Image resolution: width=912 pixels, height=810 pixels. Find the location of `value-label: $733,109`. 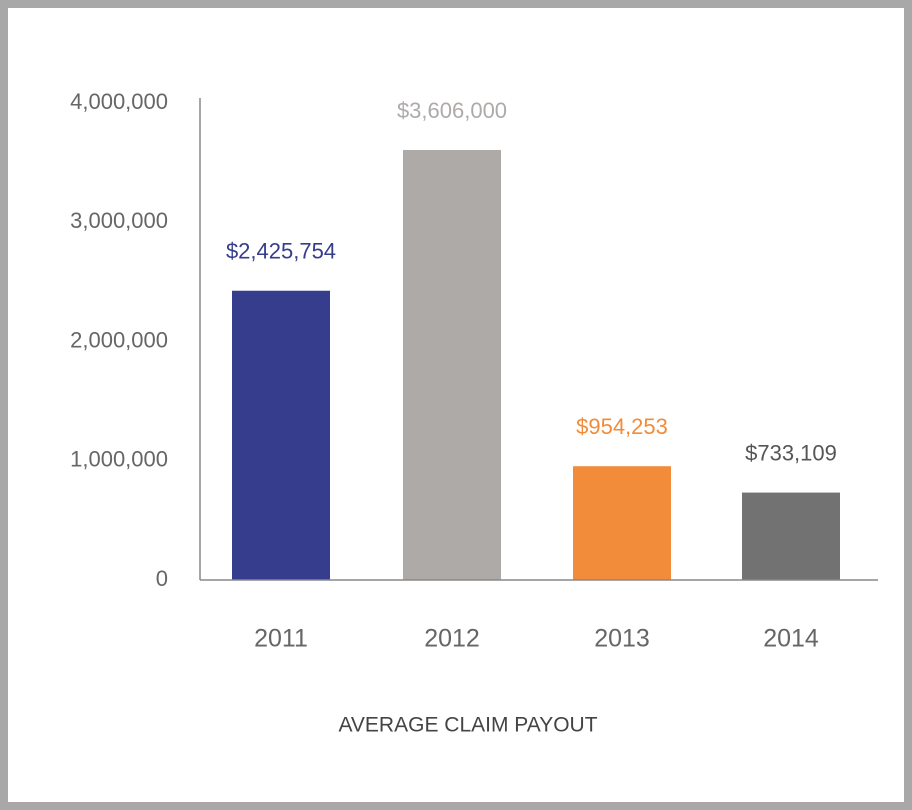

value-label: $733,109 is located at coordinates (791, 452).